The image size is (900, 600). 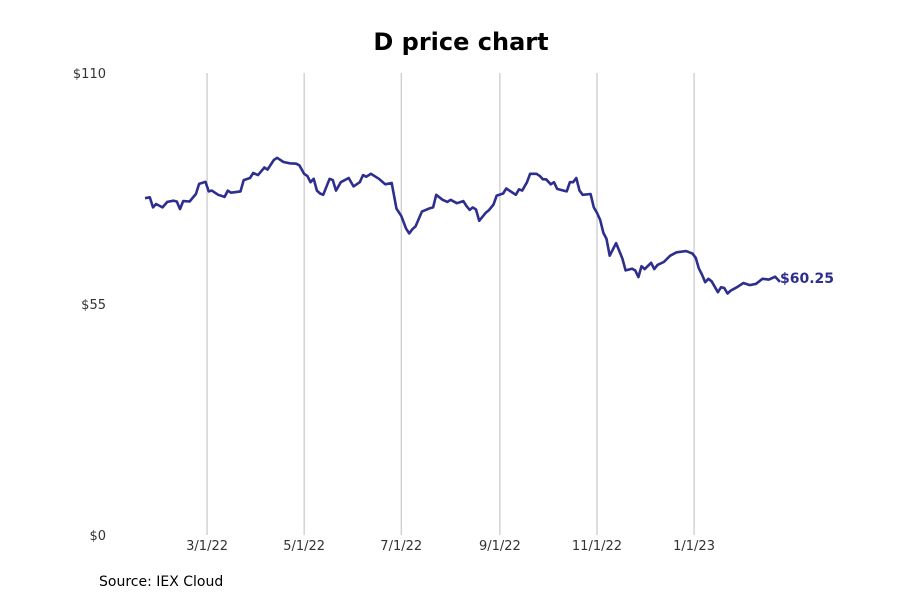 I want to click on x-tick-label: 5/1/22, so click(x=304, y=546).